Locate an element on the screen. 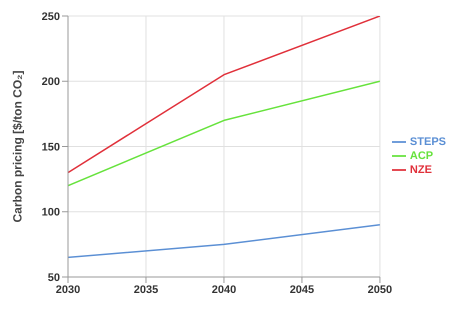 This screenshot has height=312, width=474. x-tick-label: 2045 is located at coordinates (302, 290).